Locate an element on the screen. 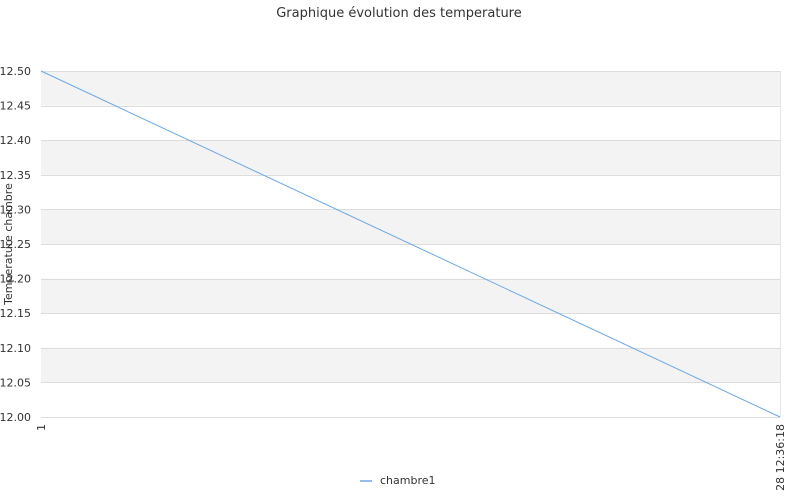  y-tick-label: 12.20 is located at coordinates (15, 279).